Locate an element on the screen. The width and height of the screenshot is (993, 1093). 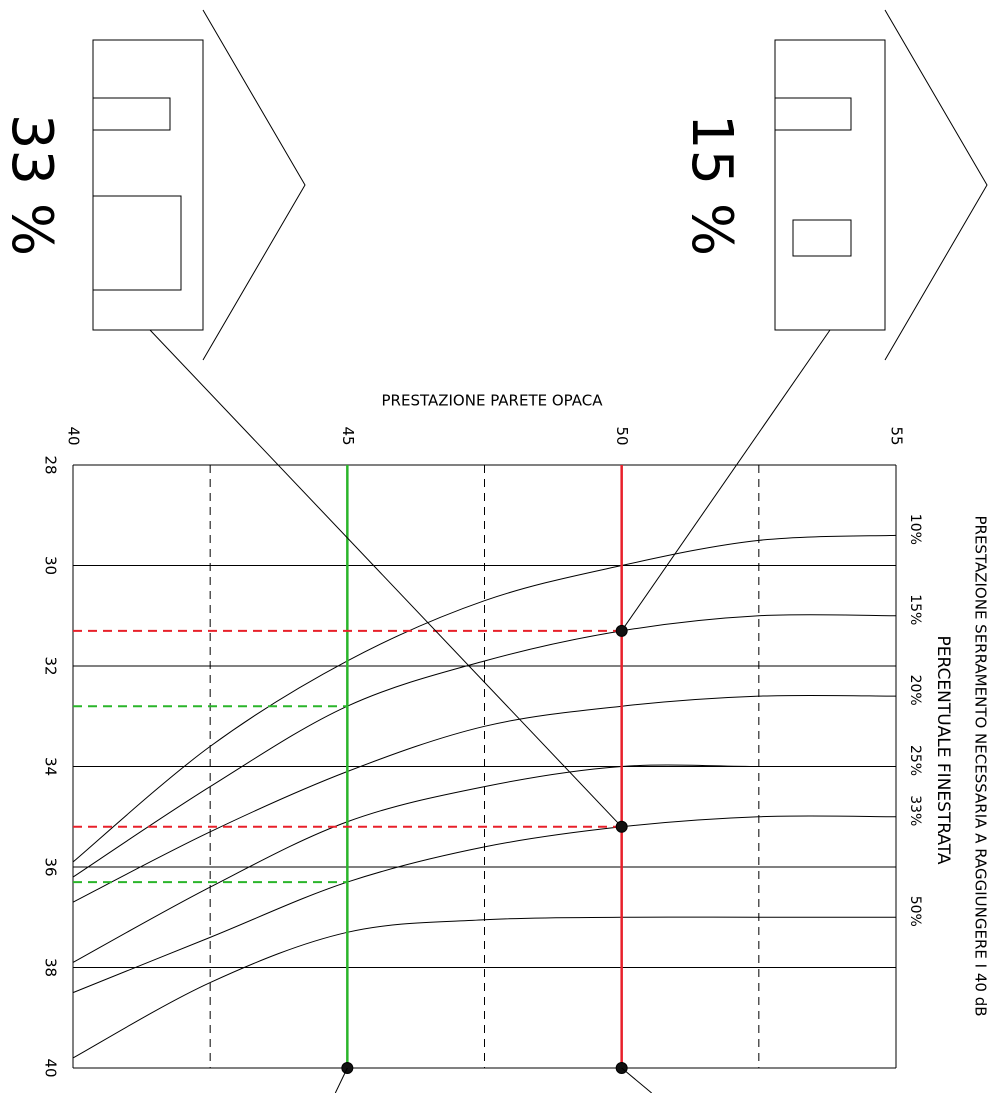
x-tick-label: 40 is located at coordinates (74, 435).